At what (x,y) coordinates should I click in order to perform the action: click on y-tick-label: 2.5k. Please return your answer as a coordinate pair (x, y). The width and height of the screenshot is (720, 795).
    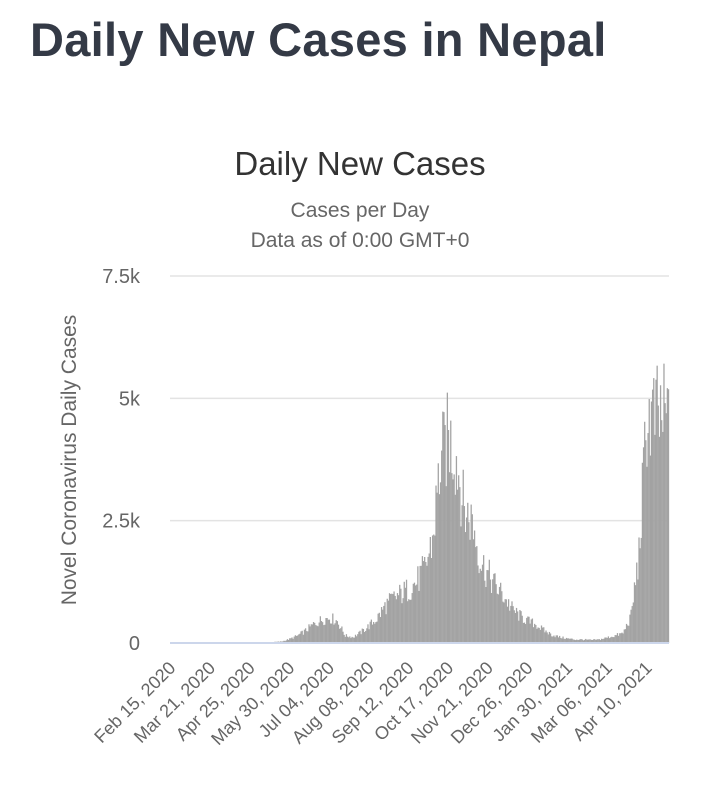
    Looking at the image, I should click on (121, 522).